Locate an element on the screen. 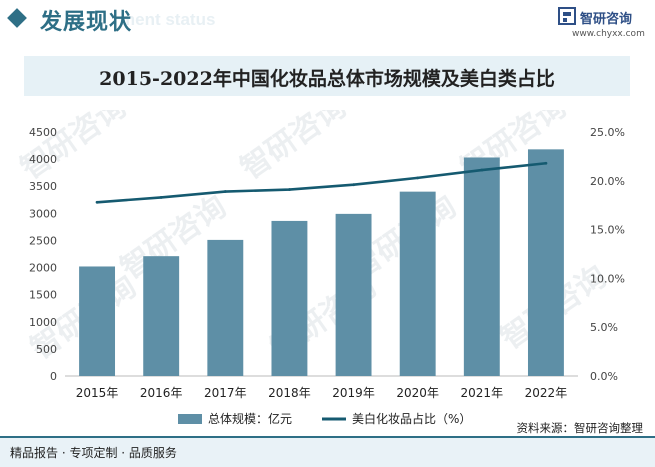 This screenshot has width=655, height=467. y-left-tick-label: 2000 is located at coordinates (43, 268).